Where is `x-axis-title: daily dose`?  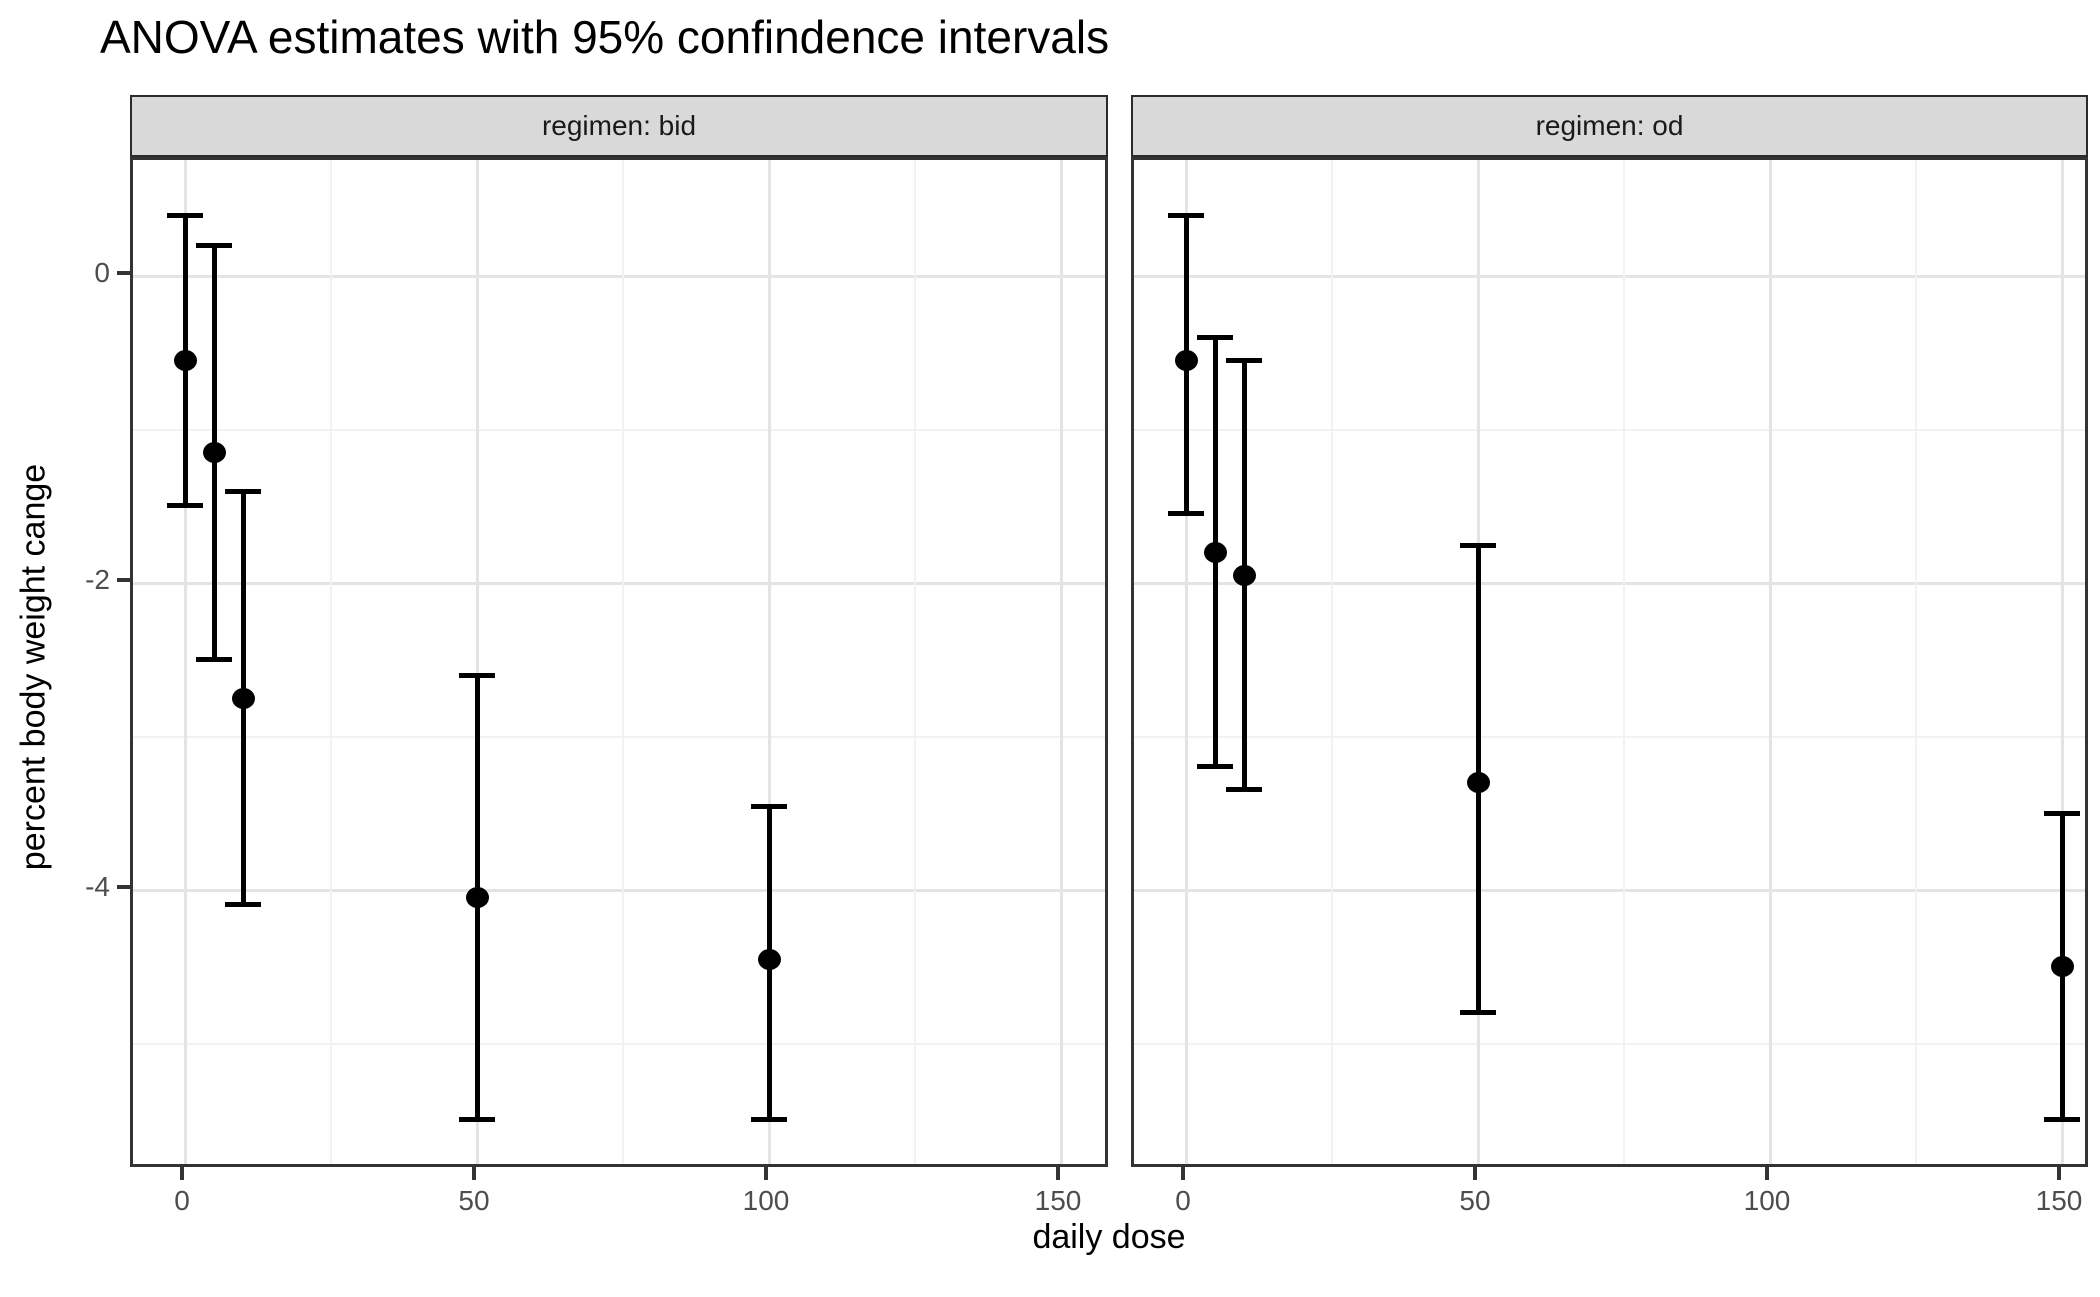
x-axis-title: daily dose is located at coordinates (1109, 1237).